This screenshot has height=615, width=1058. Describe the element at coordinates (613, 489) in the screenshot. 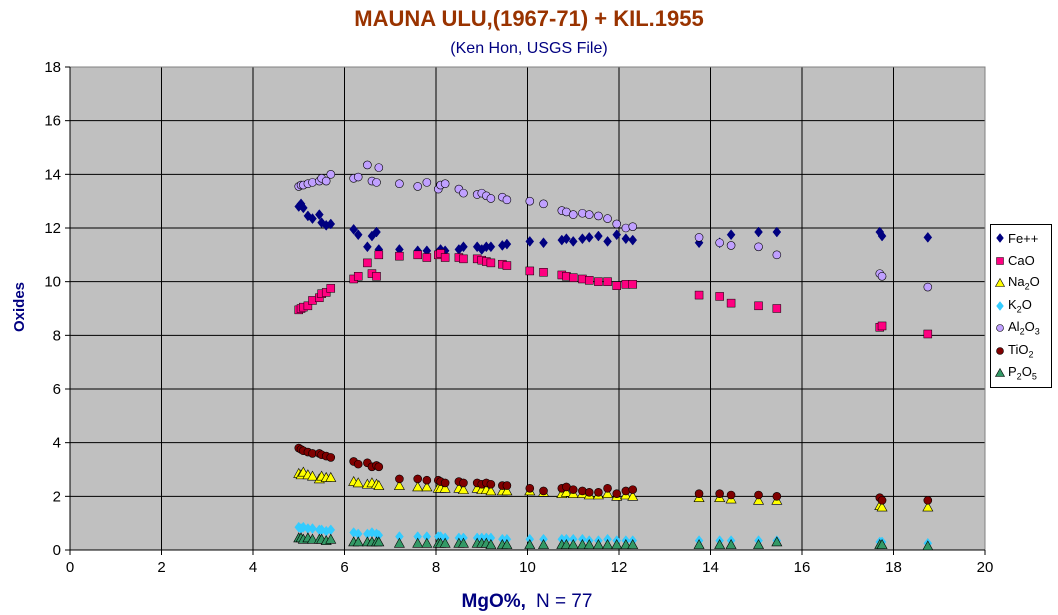

I see `series-na2o` at that location.